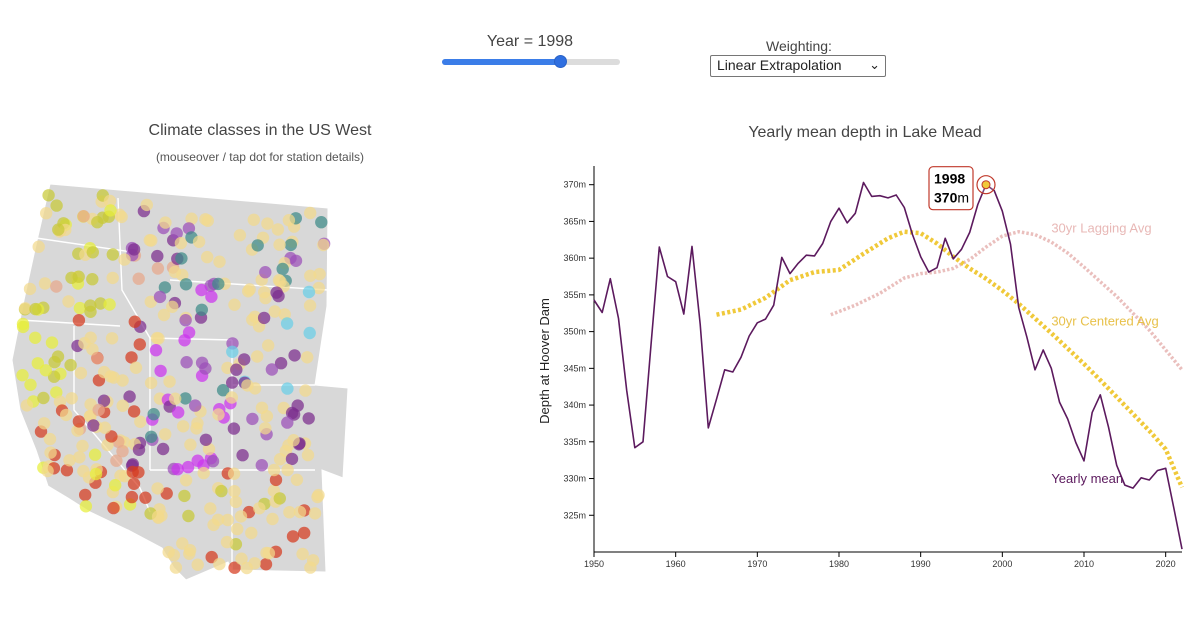 The height and width of the screenshot is (630, 1200). What do you see at coordinates (531, 62) in the screenshot?
I see `year-slider` at bounding box center [531, 62].